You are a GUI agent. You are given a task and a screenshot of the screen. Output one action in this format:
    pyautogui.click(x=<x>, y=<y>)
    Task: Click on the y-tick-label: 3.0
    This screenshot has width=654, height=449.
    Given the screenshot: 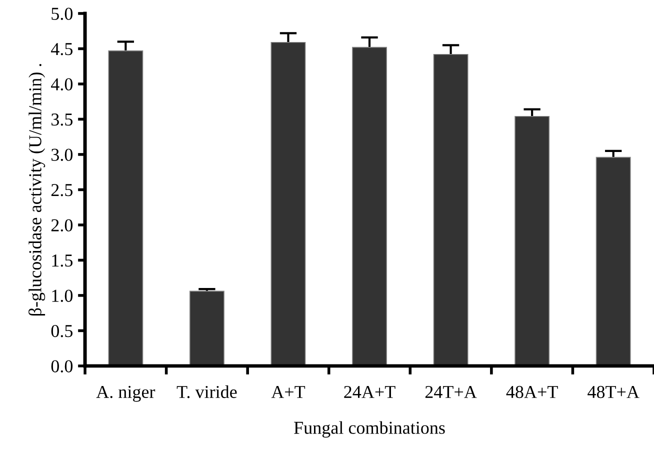 What is the action you would take?
    pyautogui.click(x=62, y=154)
    